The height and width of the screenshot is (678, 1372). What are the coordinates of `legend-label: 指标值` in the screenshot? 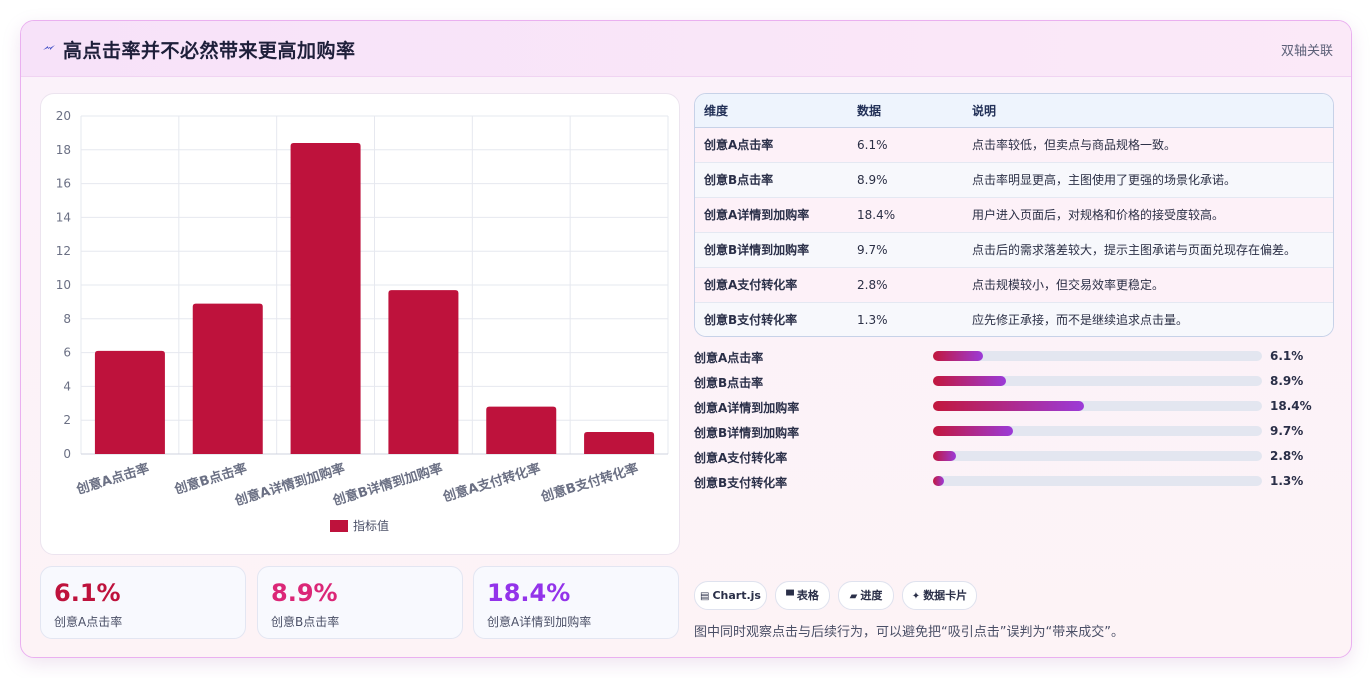 It's located at (371, 525).